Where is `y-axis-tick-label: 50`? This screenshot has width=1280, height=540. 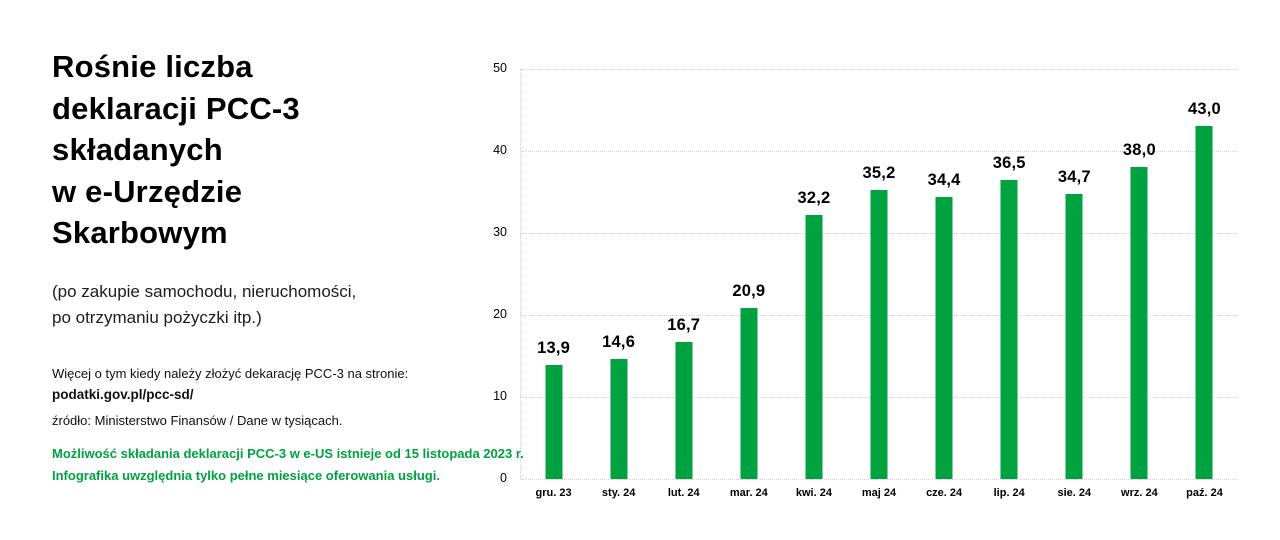 y-axis-tick-label: 50 is located at coordinates (500, 68).